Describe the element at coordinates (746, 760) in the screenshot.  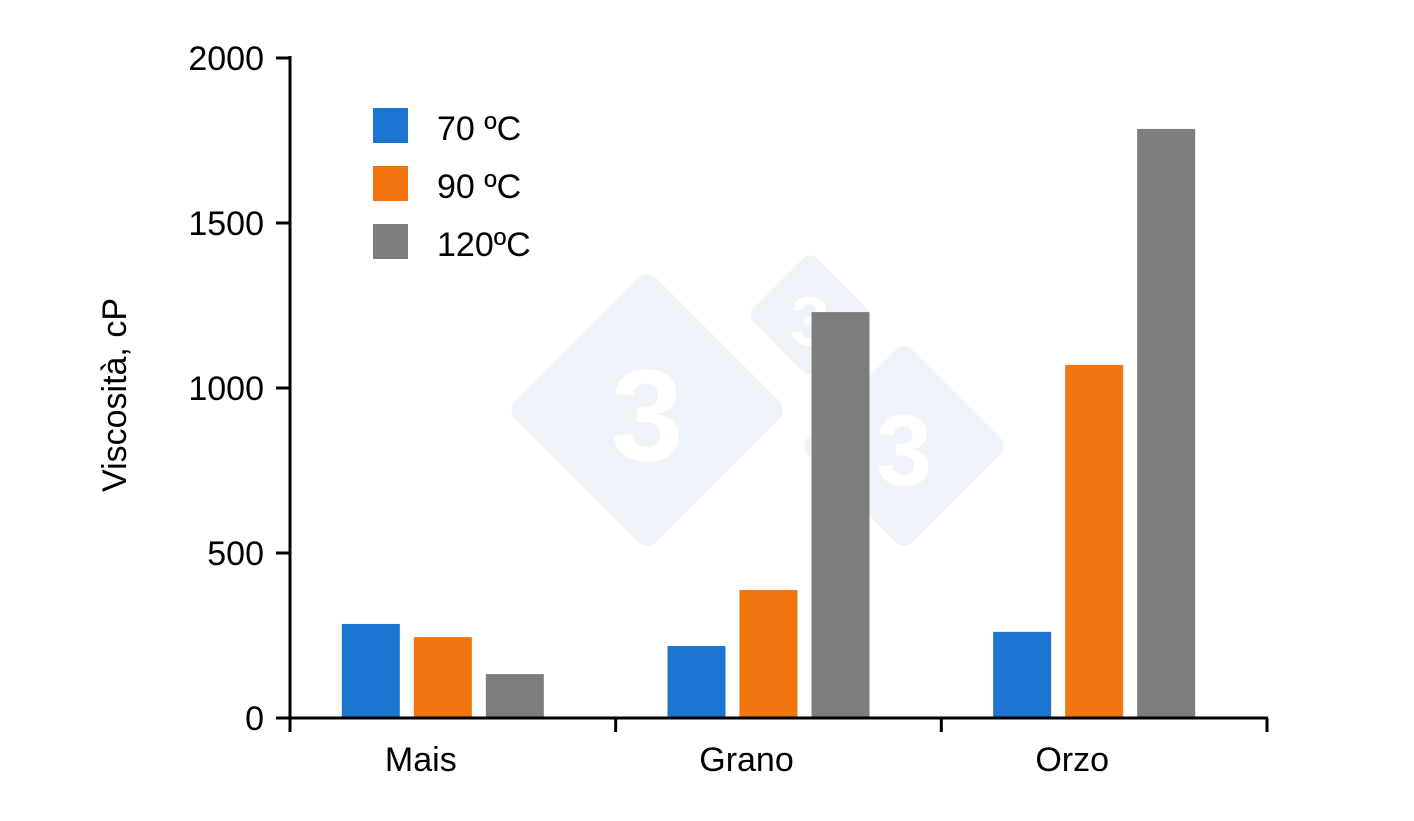
I see `x-tick-label: Grano` at that location.